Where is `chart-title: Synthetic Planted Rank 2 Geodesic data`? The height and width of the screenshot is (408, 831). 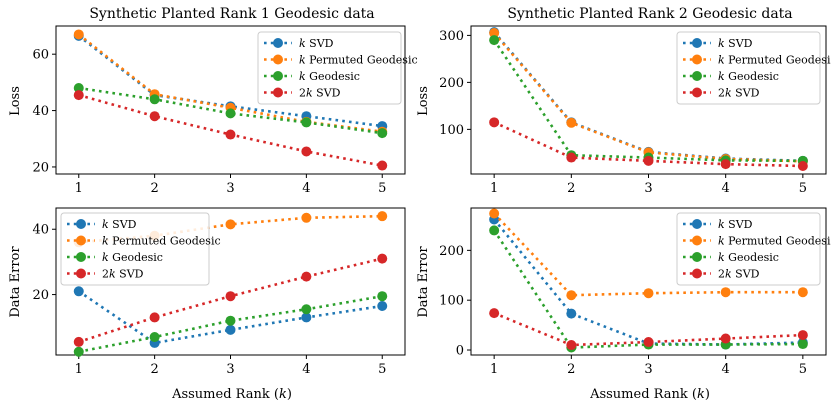 chart-title: Synthetic Planted Rank 2 Geodesic data is located at coordinates (649, 14).